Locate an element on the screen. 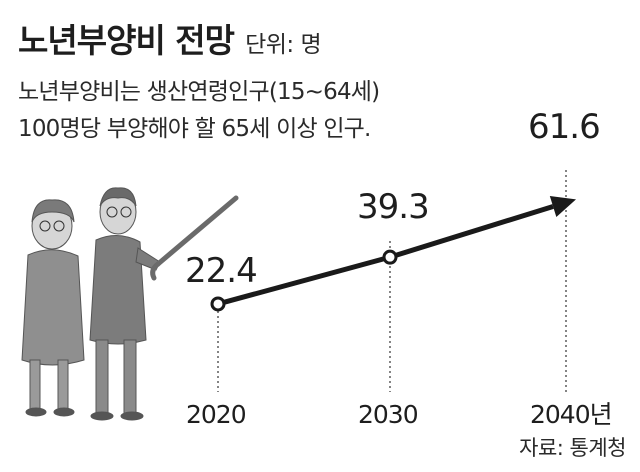 This screenshot has width=640, height=472. value-label-2020: 22.4 is located at coordinates (221, 271).